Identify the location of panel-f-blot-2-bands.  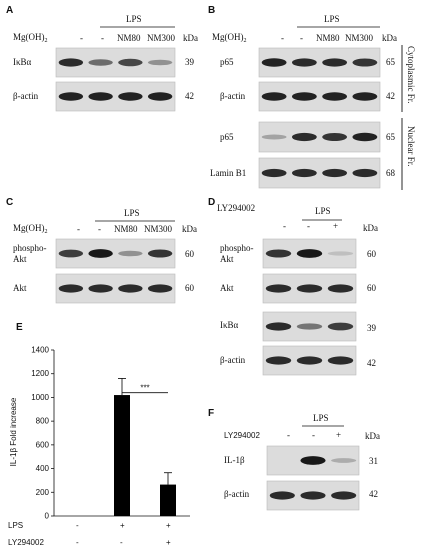
(313, 495).